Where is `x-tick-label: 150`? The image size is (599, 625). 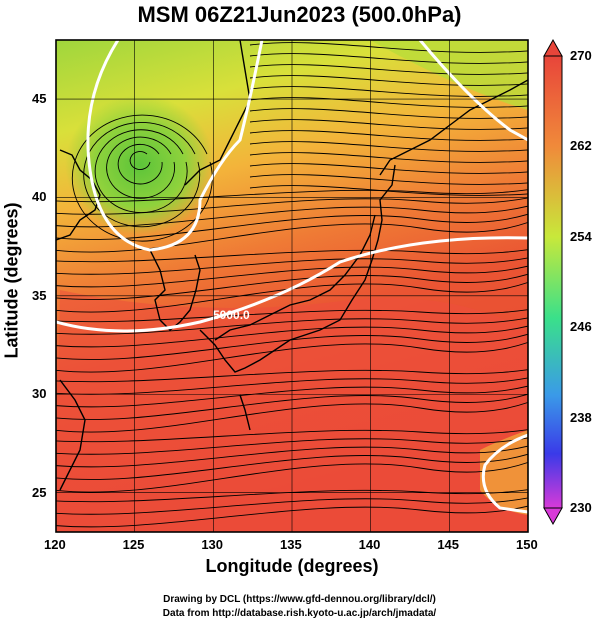 x-tick-label: 150 is located at coordinates (527, 544).